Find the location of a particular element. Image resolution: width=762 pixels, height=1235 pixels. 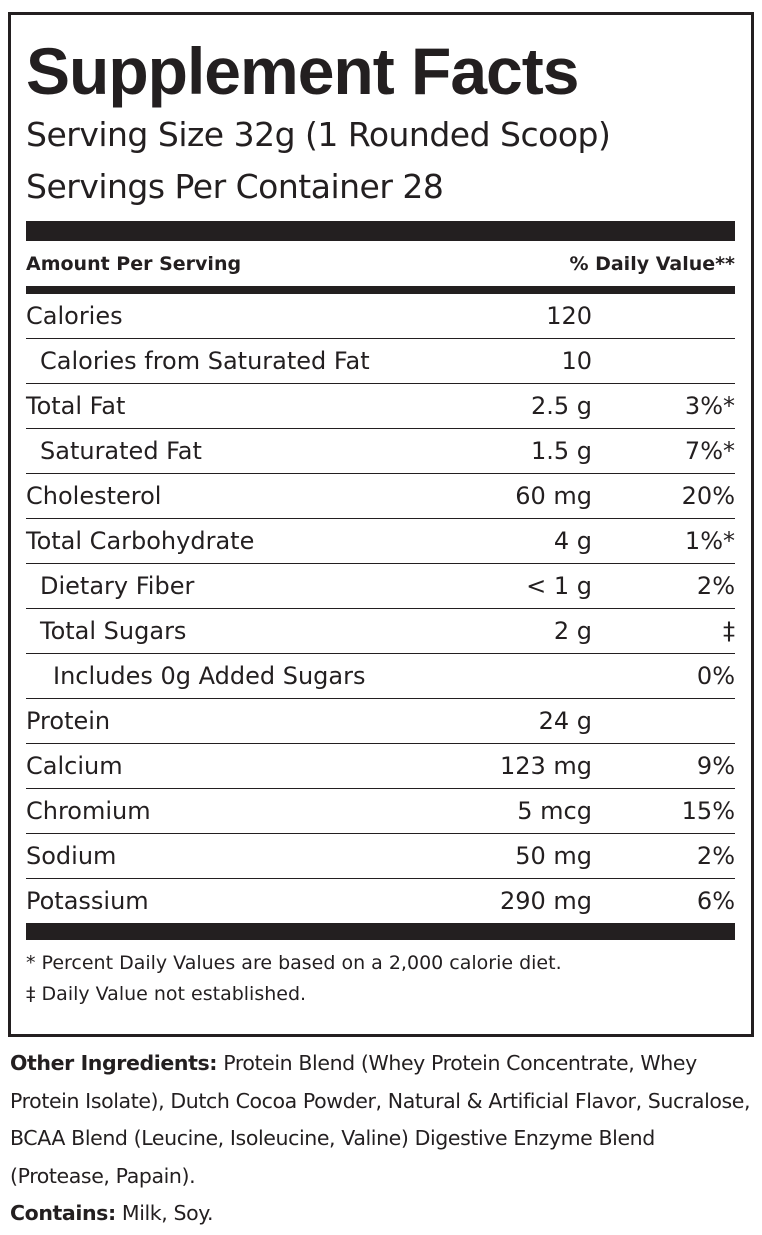

text: Milk, Soy. is located at coordinates (167, 1213).